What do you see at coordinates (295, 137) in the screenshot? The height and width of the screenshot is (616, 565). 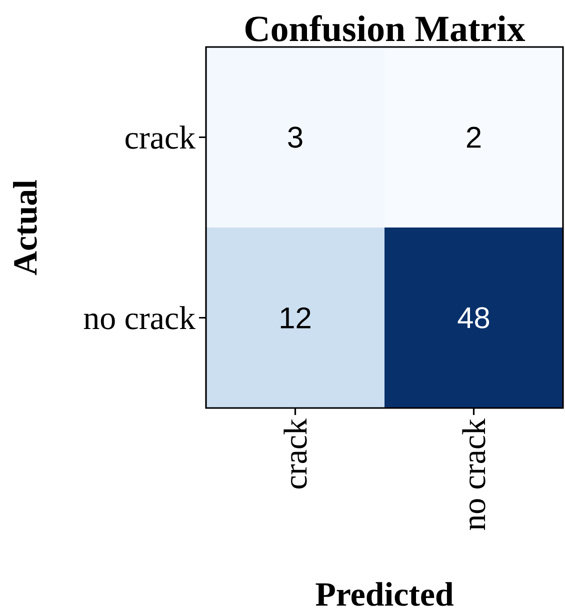 I see `data-label: 3` at bounding box center [295, 137].